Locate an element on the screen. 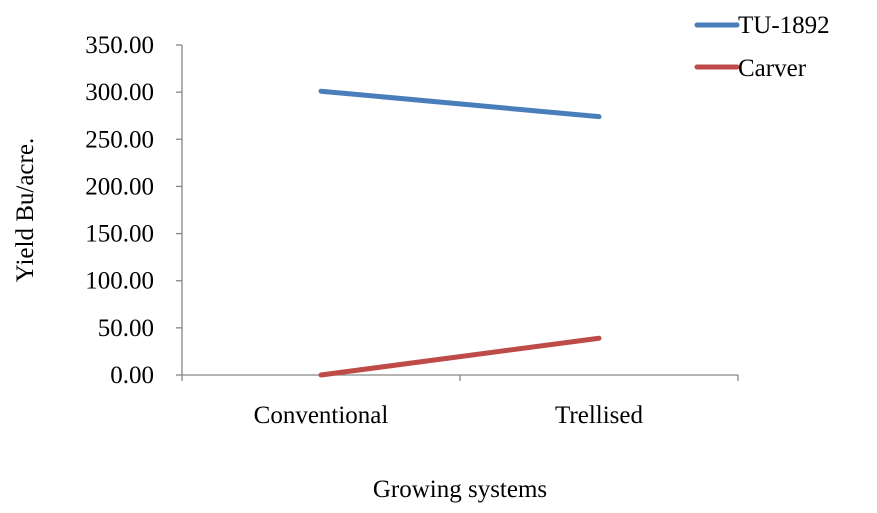 The width and height of the screenshot is (877, 513). y-tick-label: 100.00 is located at coordinates (119, 281).